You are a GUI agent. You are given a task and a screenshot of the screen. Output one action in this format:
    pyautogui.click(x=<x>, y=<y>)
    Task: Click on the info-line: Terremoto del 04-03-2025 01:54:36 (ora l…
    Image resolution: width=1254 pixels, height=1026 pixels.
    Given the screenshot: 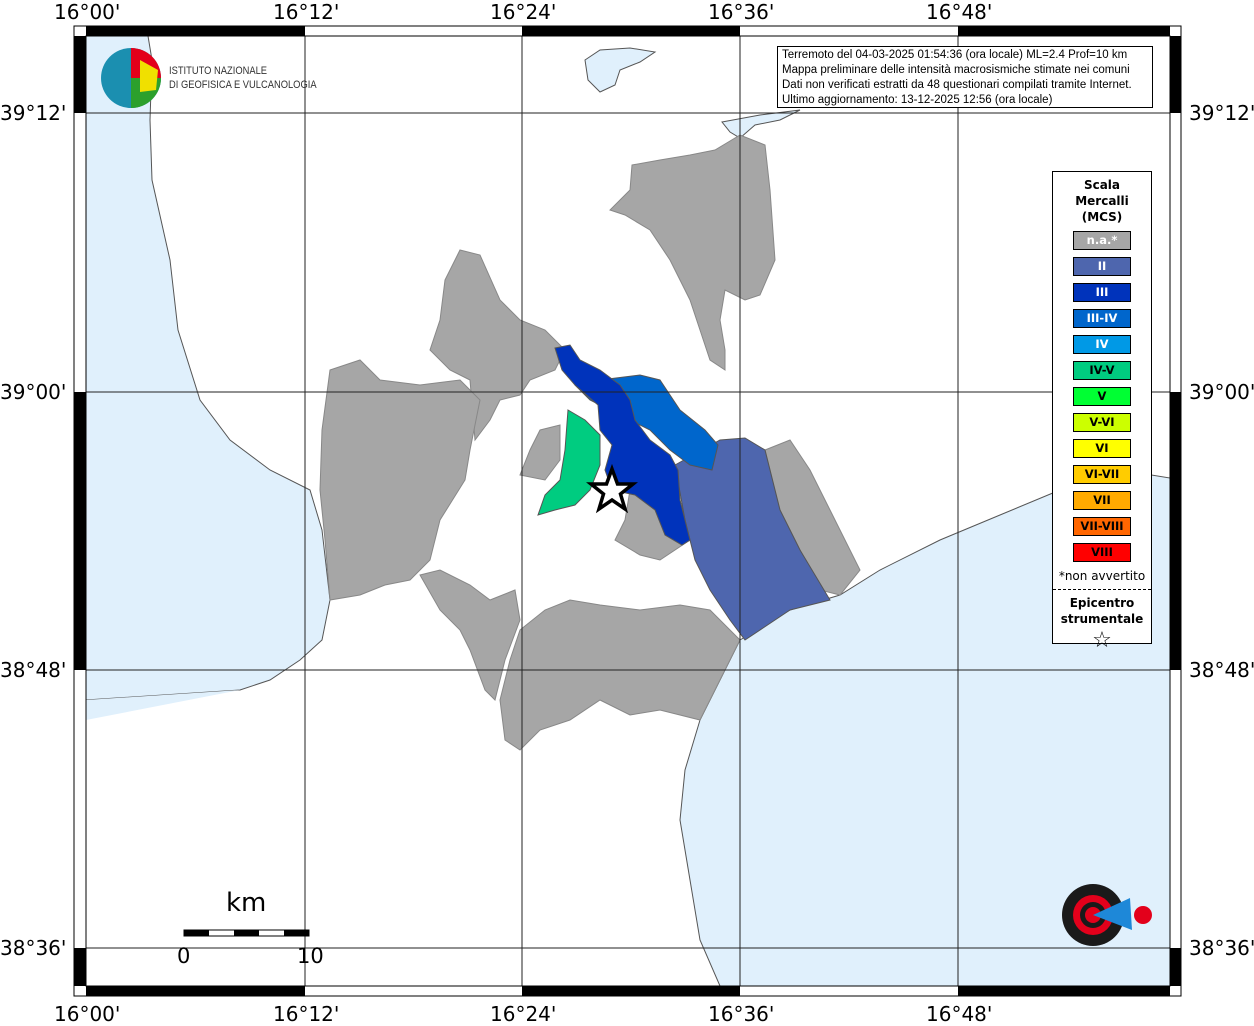 What is the action you would take?
    pyautogui.click(x=955, y=55)
    